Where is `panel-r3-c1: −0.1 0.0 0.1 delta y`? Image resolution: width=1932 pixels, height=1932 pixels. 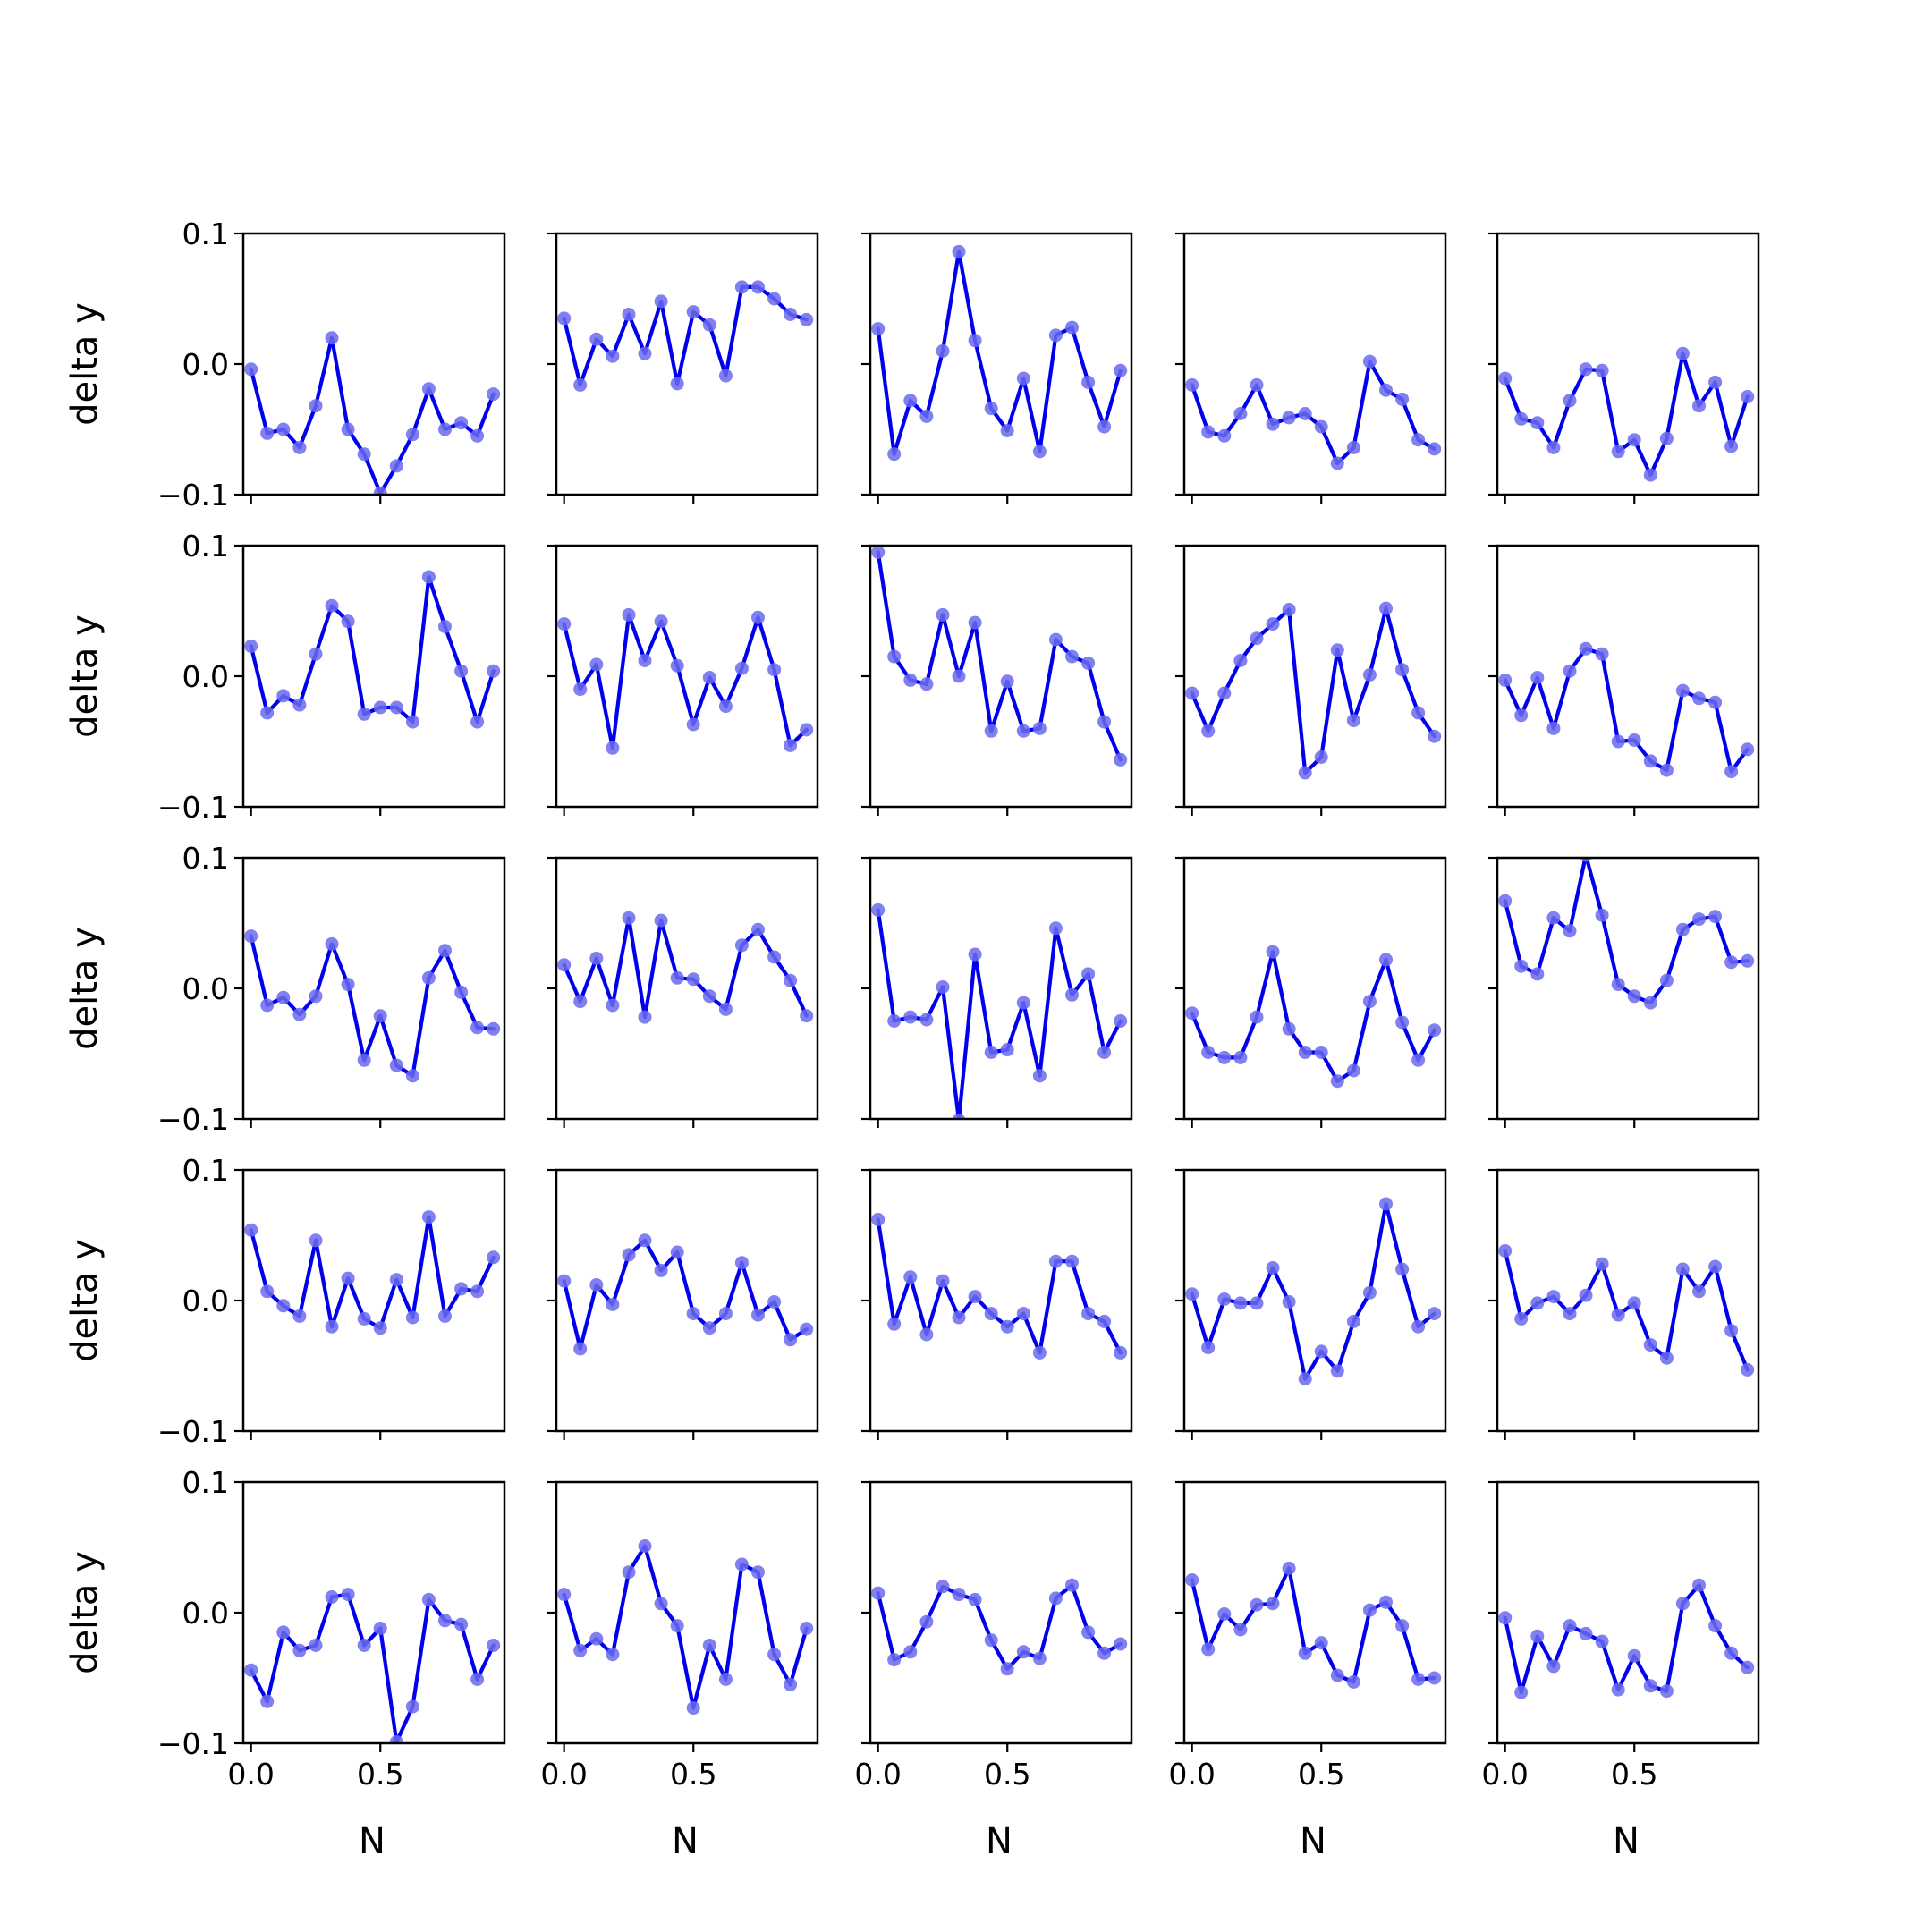 panel-r3-c1: −0.1 0.0 0.1 delta y is located at coordinates (285, 989).